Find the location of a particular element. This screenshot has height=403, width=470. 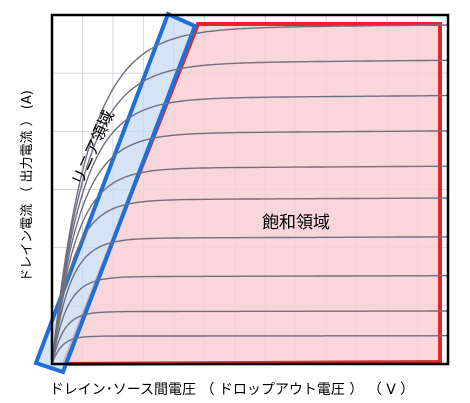

y-axis-label: ドレイン電流 （ 出力電流 ） (A) is located at coordinates (27, 186).